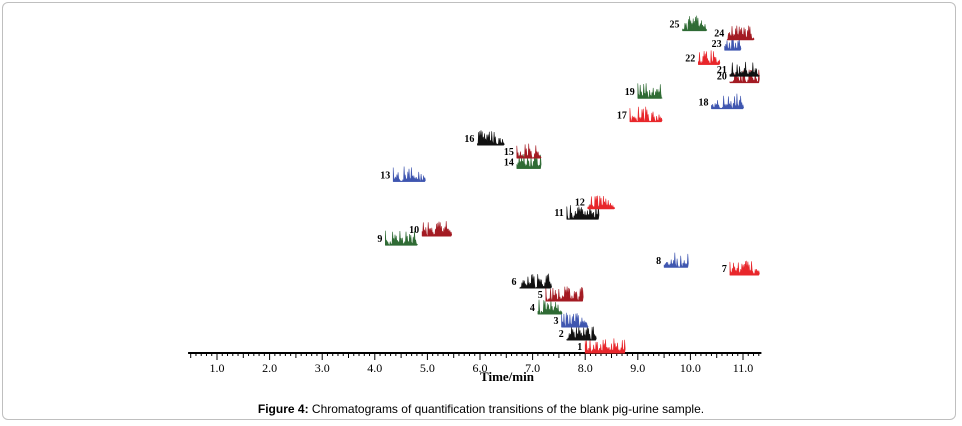 The height and width of the screenshot is (426, 962). Describe the element at coordinates (580, 203) in the screenshot. I see `peak-label-12: 12` at that location.